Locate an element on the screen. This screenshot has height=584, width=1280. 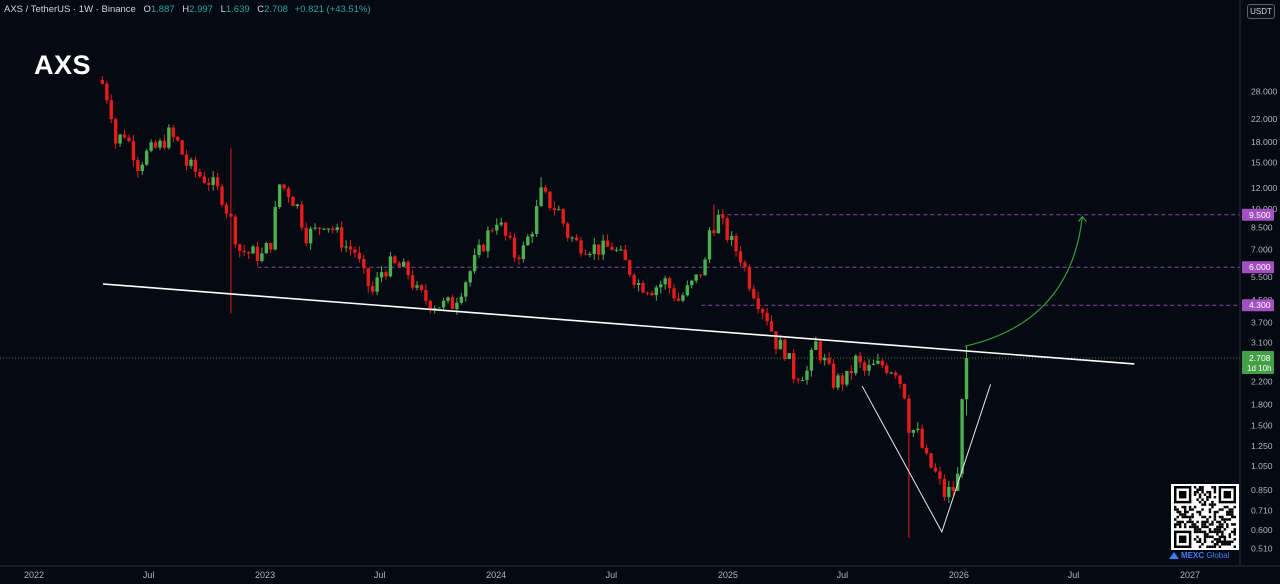
y-tick-label: 22.000 is located at coordinates (1264, 119).